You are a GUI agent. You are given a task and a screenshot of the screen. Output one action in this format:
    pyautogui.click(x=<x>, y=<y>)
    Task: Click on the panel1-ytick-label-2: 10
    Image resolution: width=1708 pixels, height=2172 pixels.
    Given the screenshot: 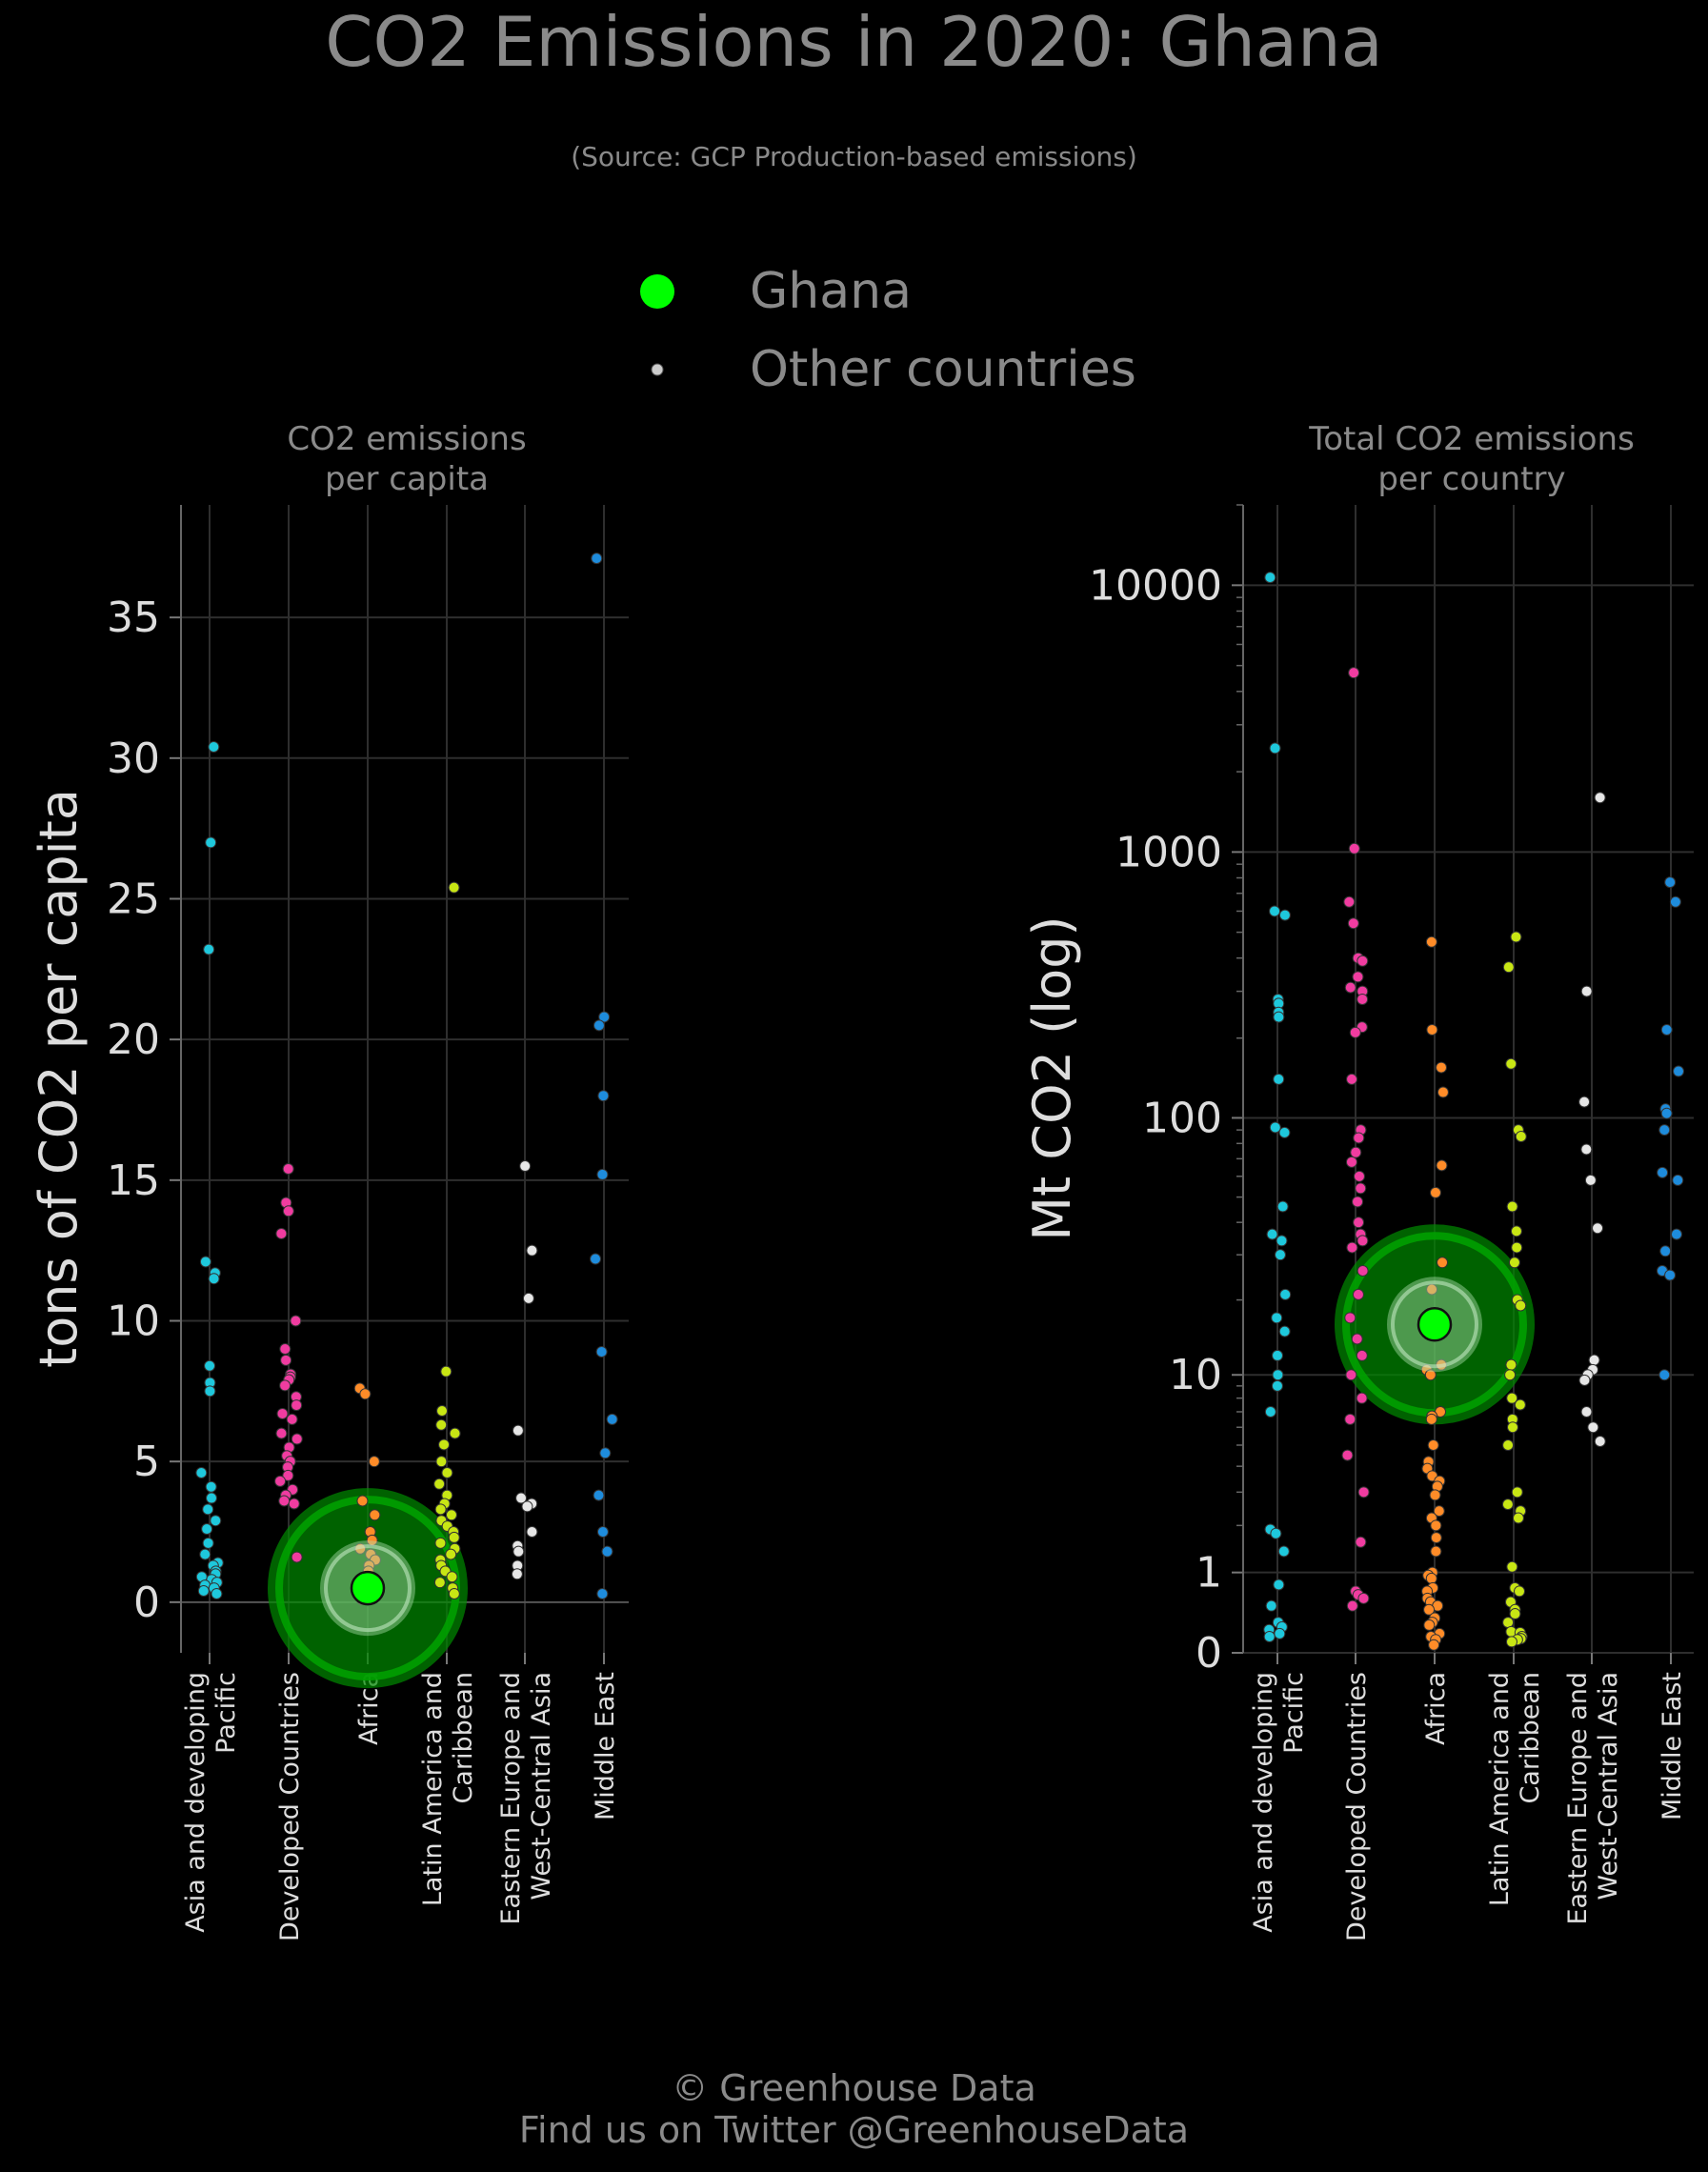 What is the action you would take?
    pyautogui.click(x=133, y=1321)
    